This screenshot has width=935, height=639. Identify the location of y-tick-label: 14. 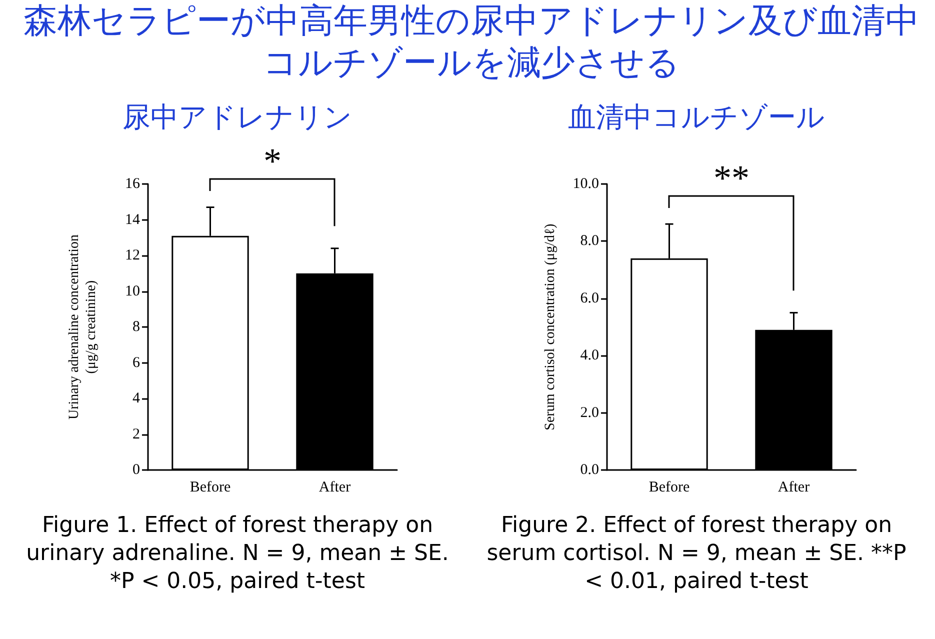
(132, 220).